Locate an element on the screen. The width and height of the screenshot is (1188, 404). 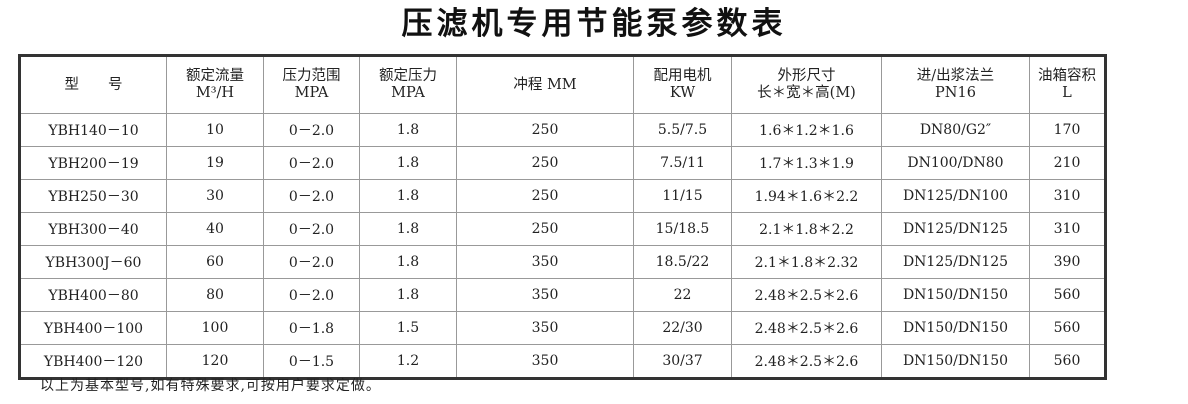
table-cell: 5.5/7.5 is located at coordinates (682, 130).